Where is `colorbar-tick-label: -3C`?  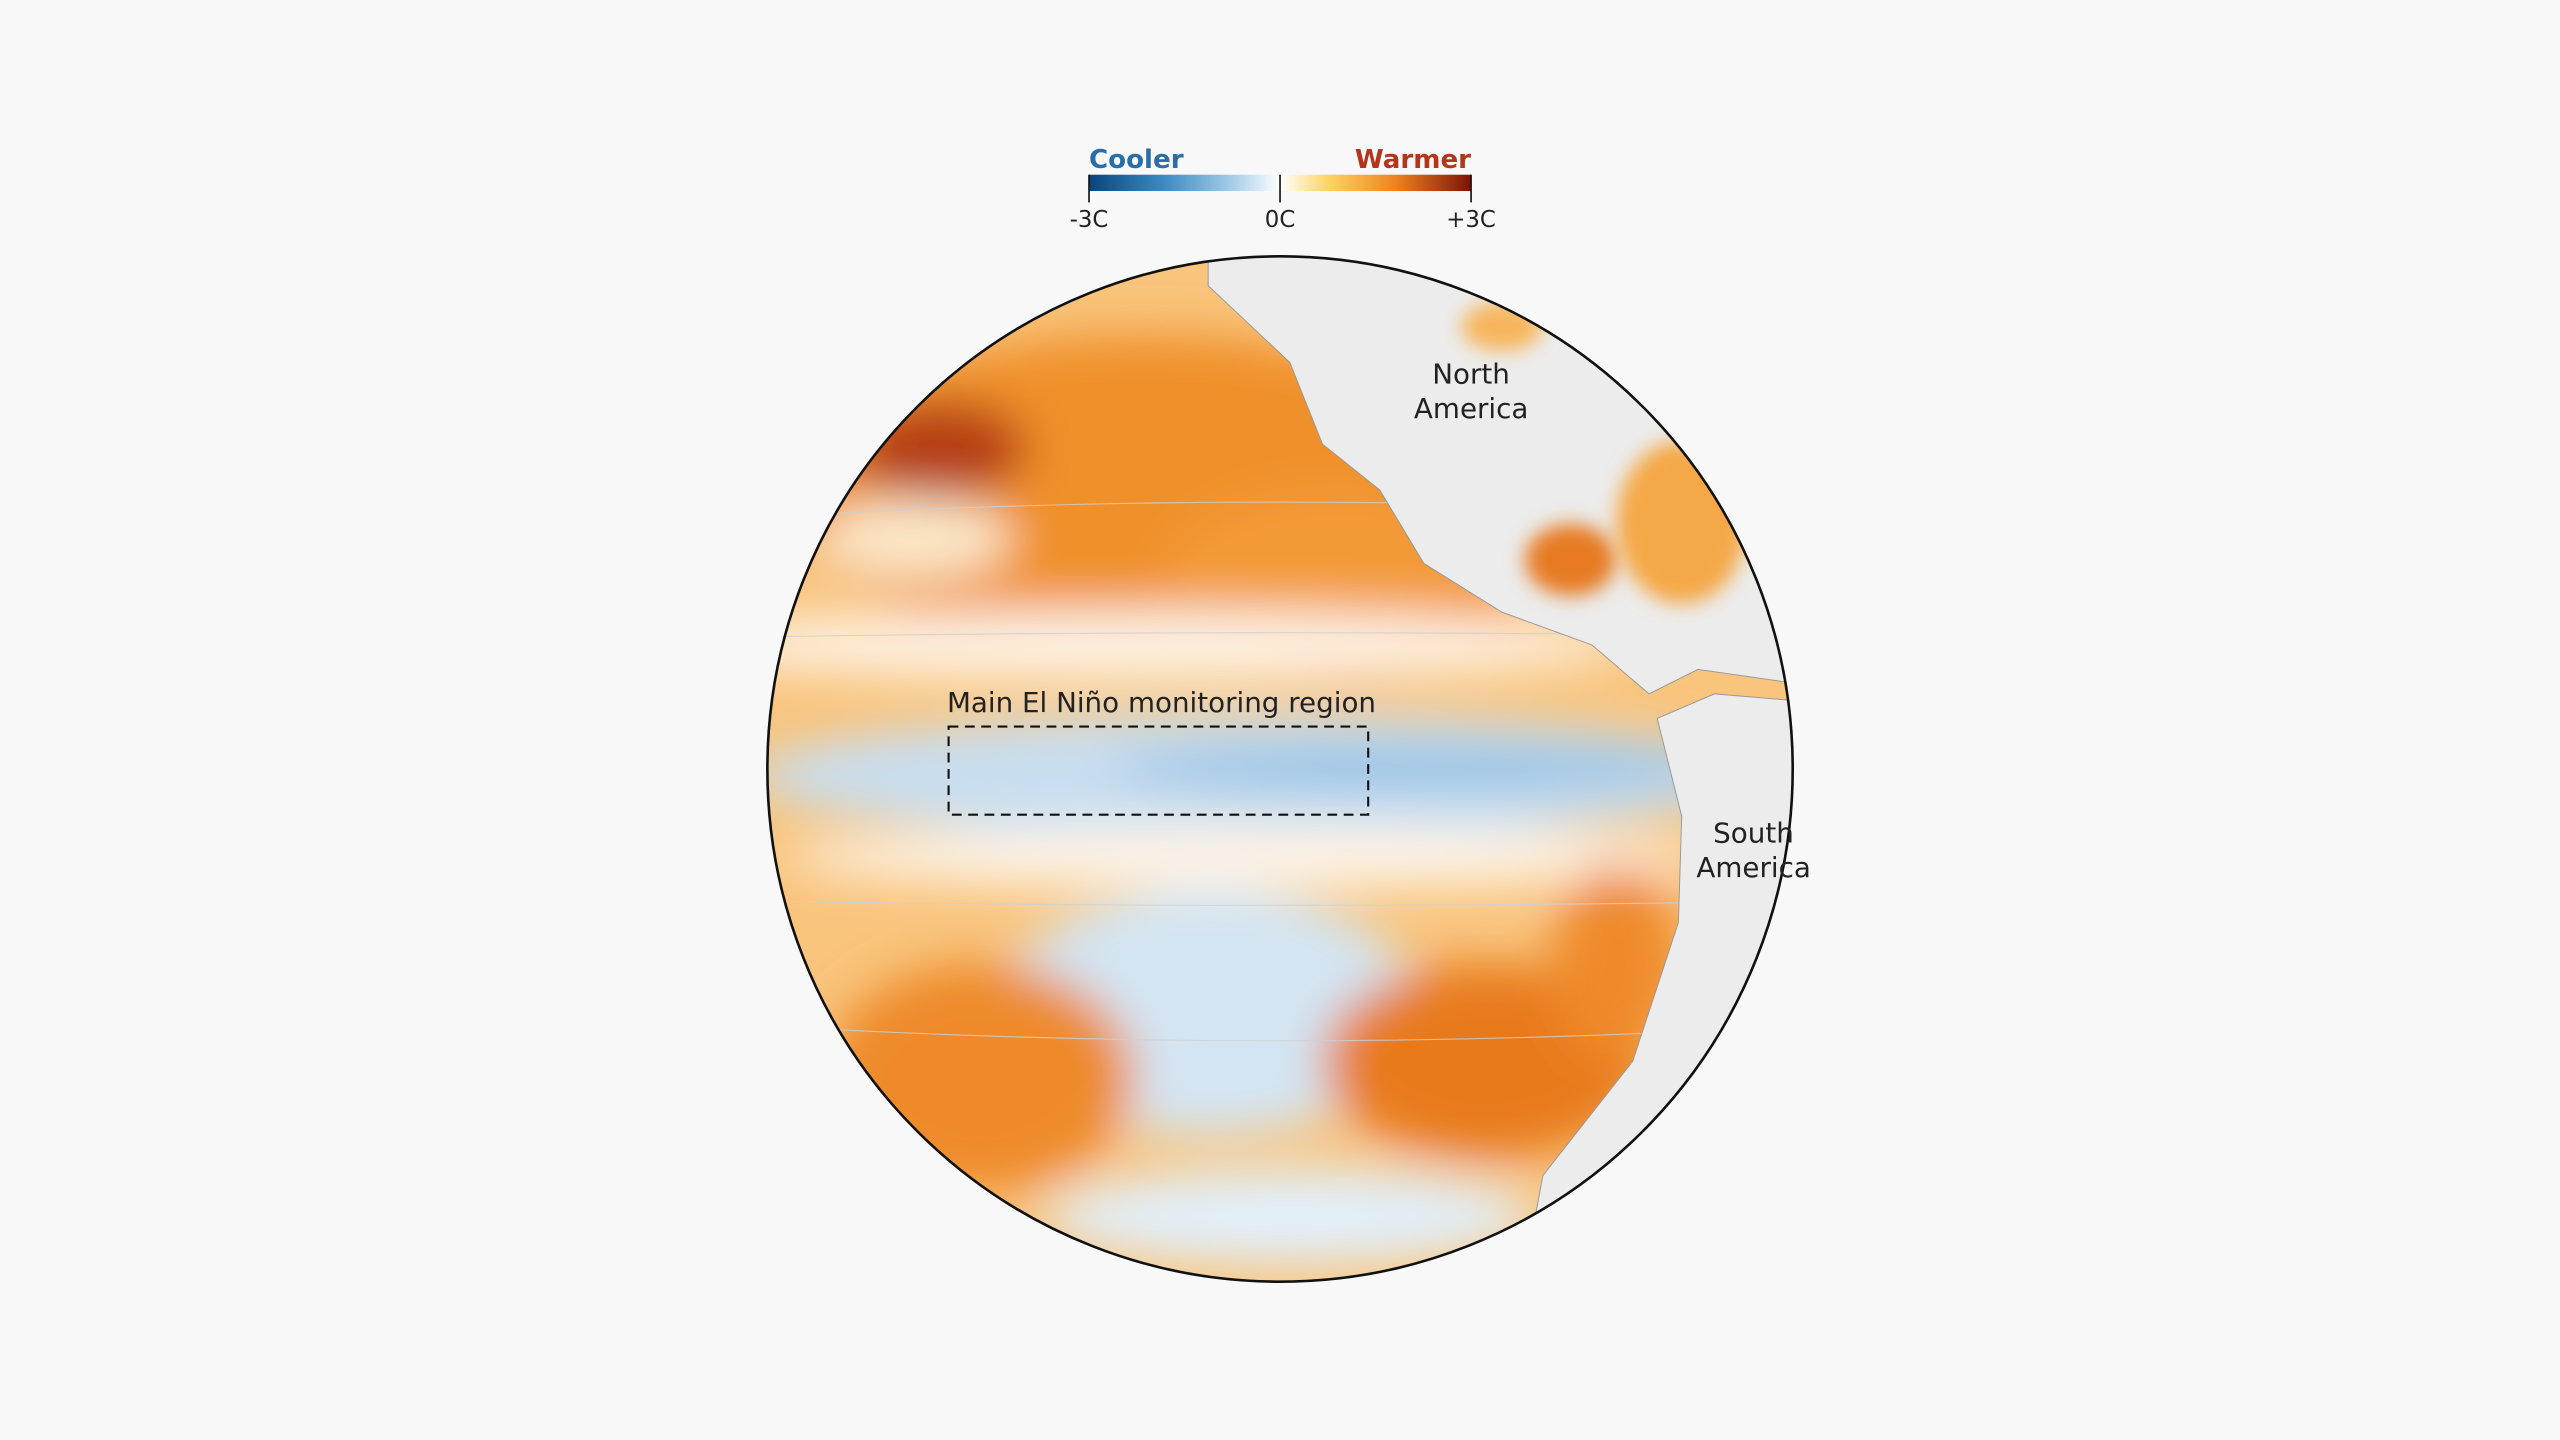 colorbar-tick-label: -3C is located at coordinates (1089, 220).